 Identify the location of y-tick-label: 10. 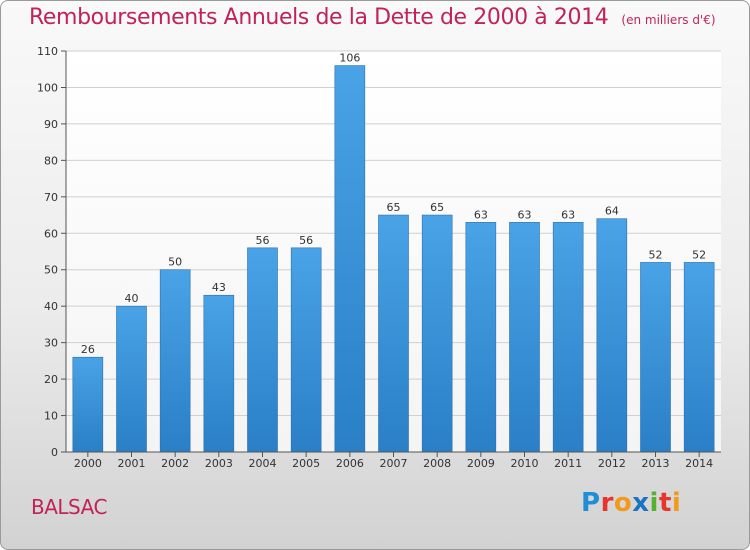
(51, 416).